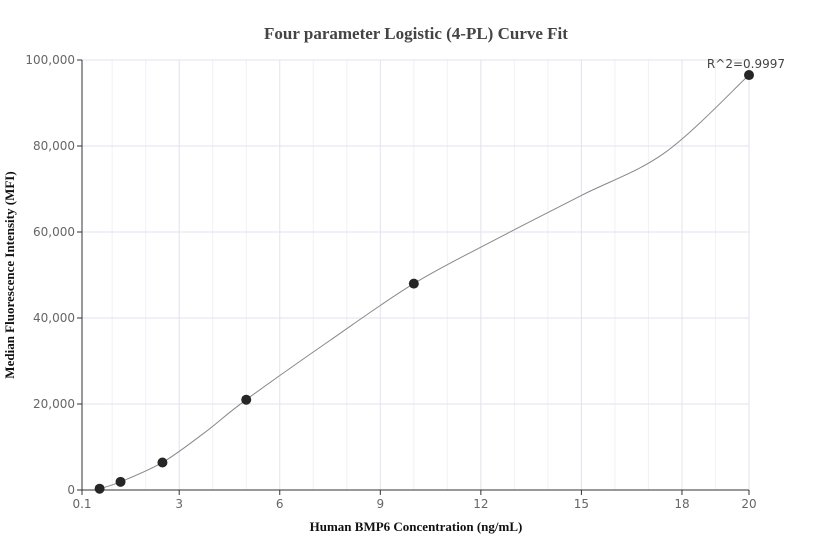  What do you see at coordinates (54, 318) in the screenshot?
I see `y-tick-label: 40,000` at bounding box center [54, 318].